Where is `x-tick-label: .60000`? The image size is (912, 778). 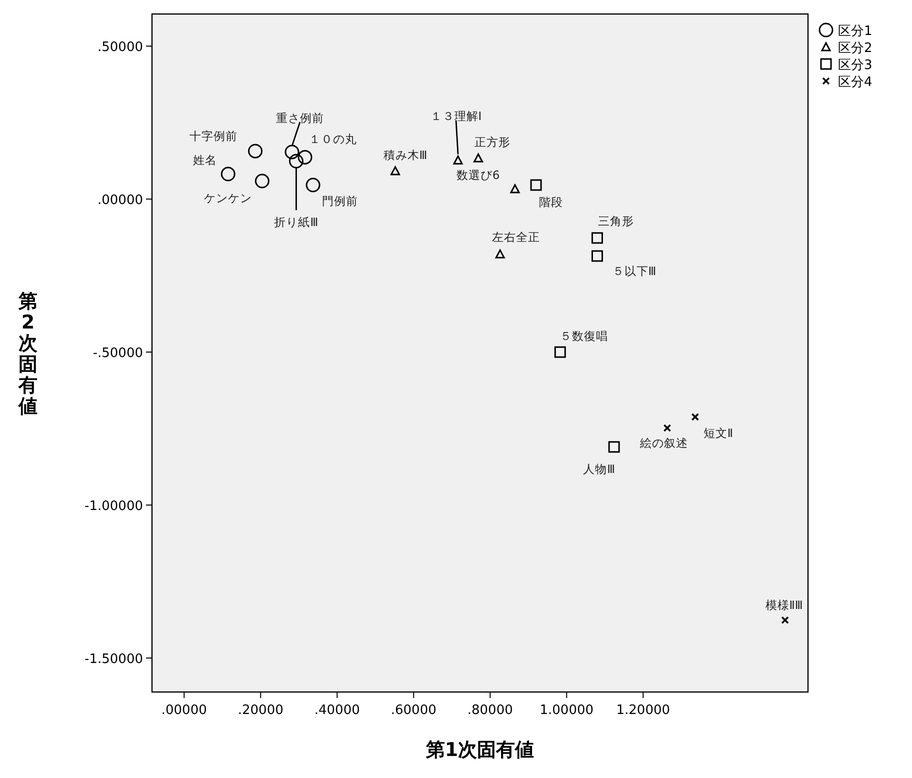
x-tick-label: .60000 is located at coordinates (413, 710).